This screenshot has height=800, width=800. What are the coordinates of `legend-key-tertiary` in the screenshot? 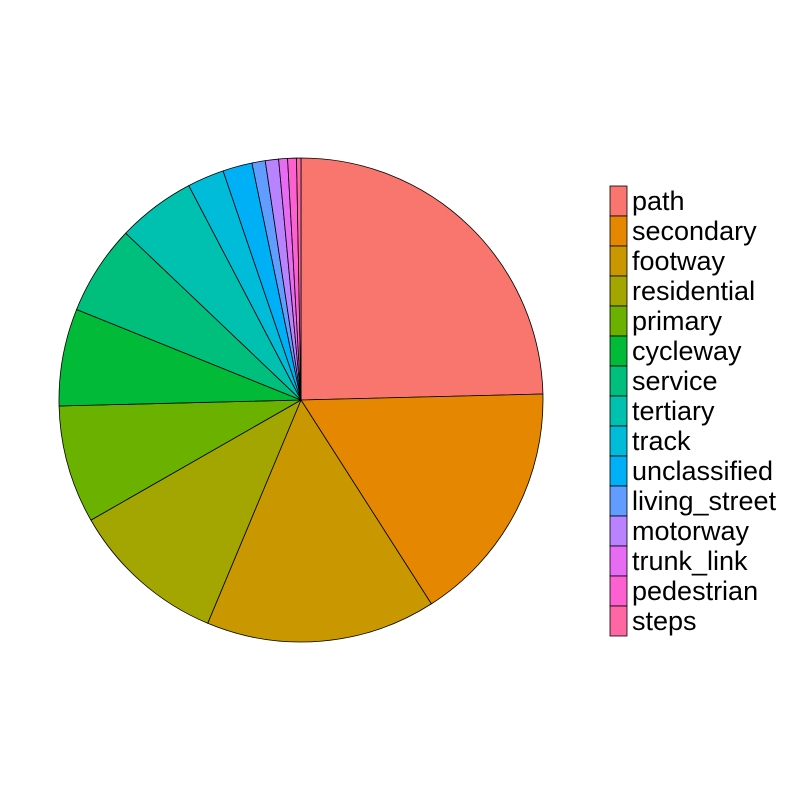 It's located at (618, 411).